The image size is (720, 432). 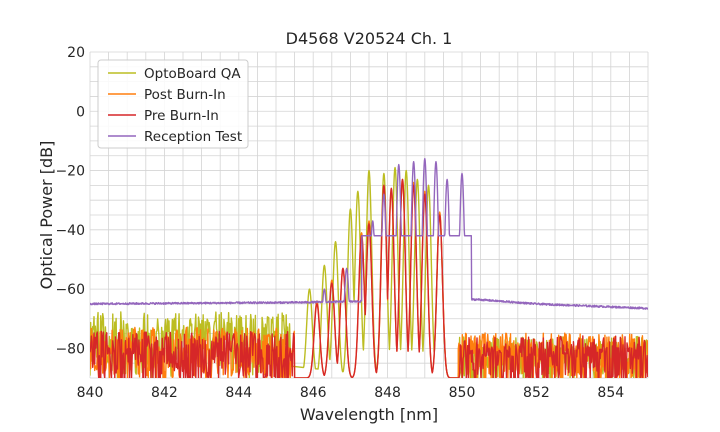 What do you see at coordinates (164, 393) in the screenshot?
I see `x-tick-label: 842` at bounding box center [164, 393].